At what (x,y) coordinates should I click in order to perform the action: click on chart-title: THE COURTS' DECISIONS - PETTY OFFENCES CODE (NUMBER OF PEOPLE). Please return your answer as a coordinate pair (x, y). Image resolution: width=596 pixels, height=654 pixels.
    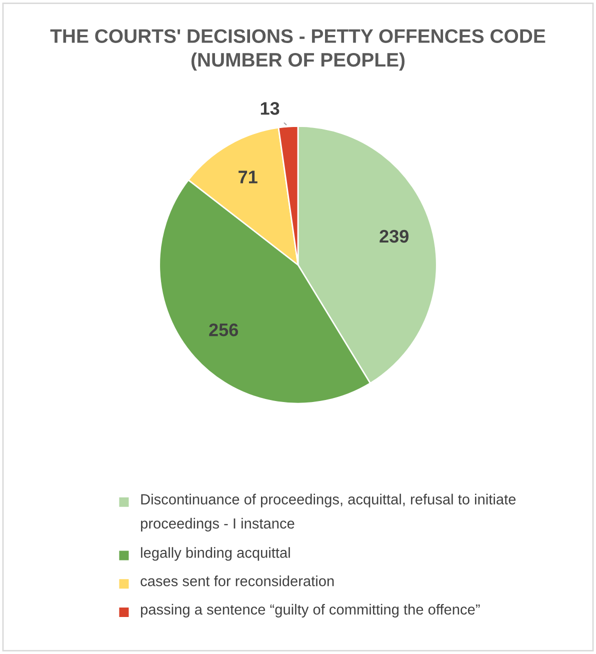
    Looking at the image, I should click on (298, 50).